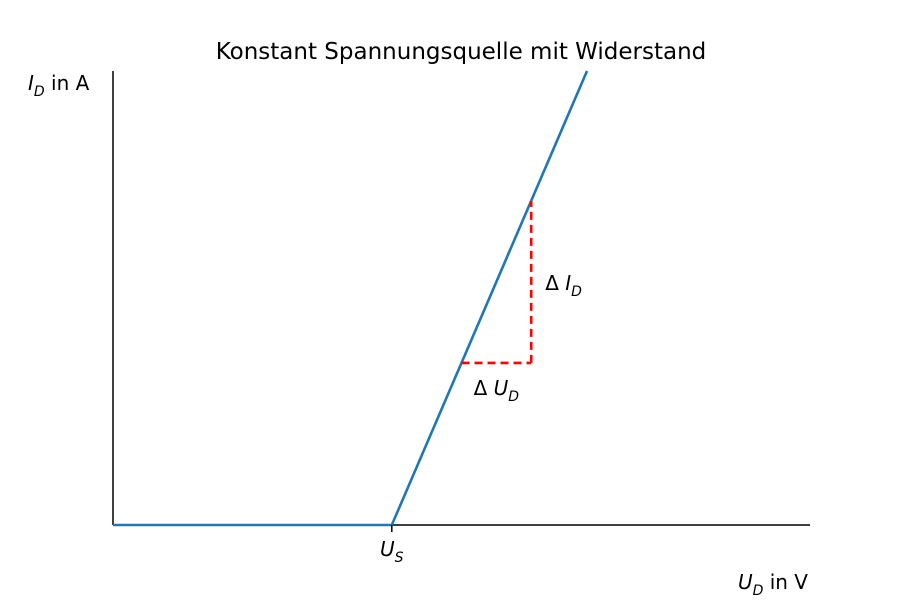  I want to click on chart-title: Konstant Spannungsquelle mit Widerstand, so click(461, 52).